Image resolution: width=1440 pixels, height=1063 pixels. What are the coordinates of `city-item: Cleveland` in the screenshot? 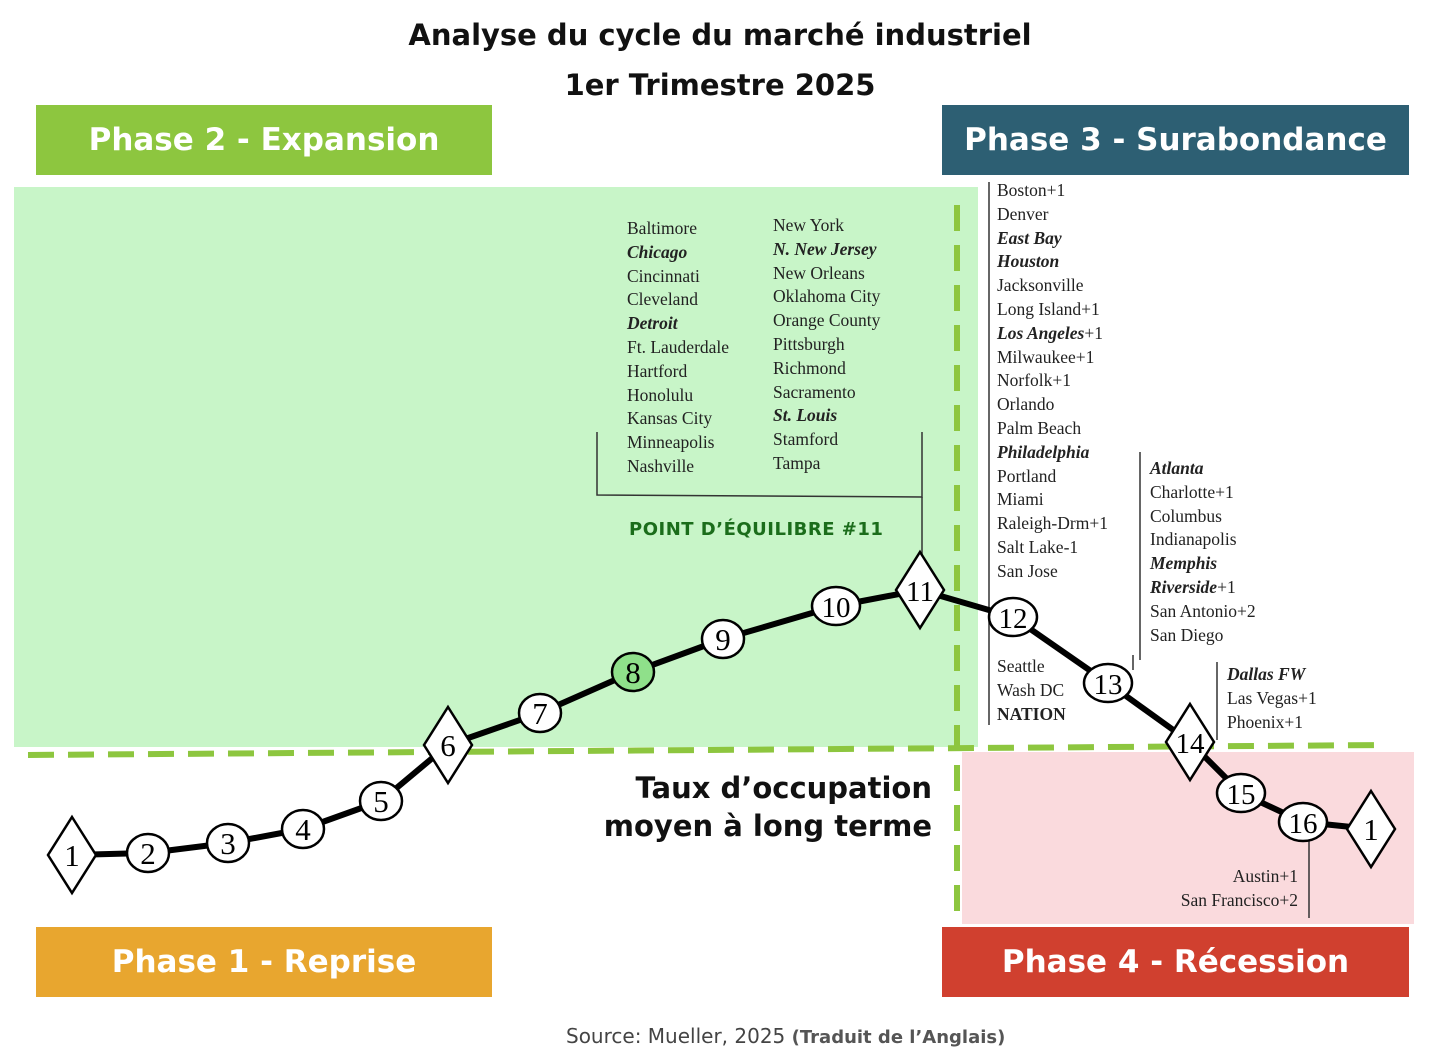 It's located at (662, 299).